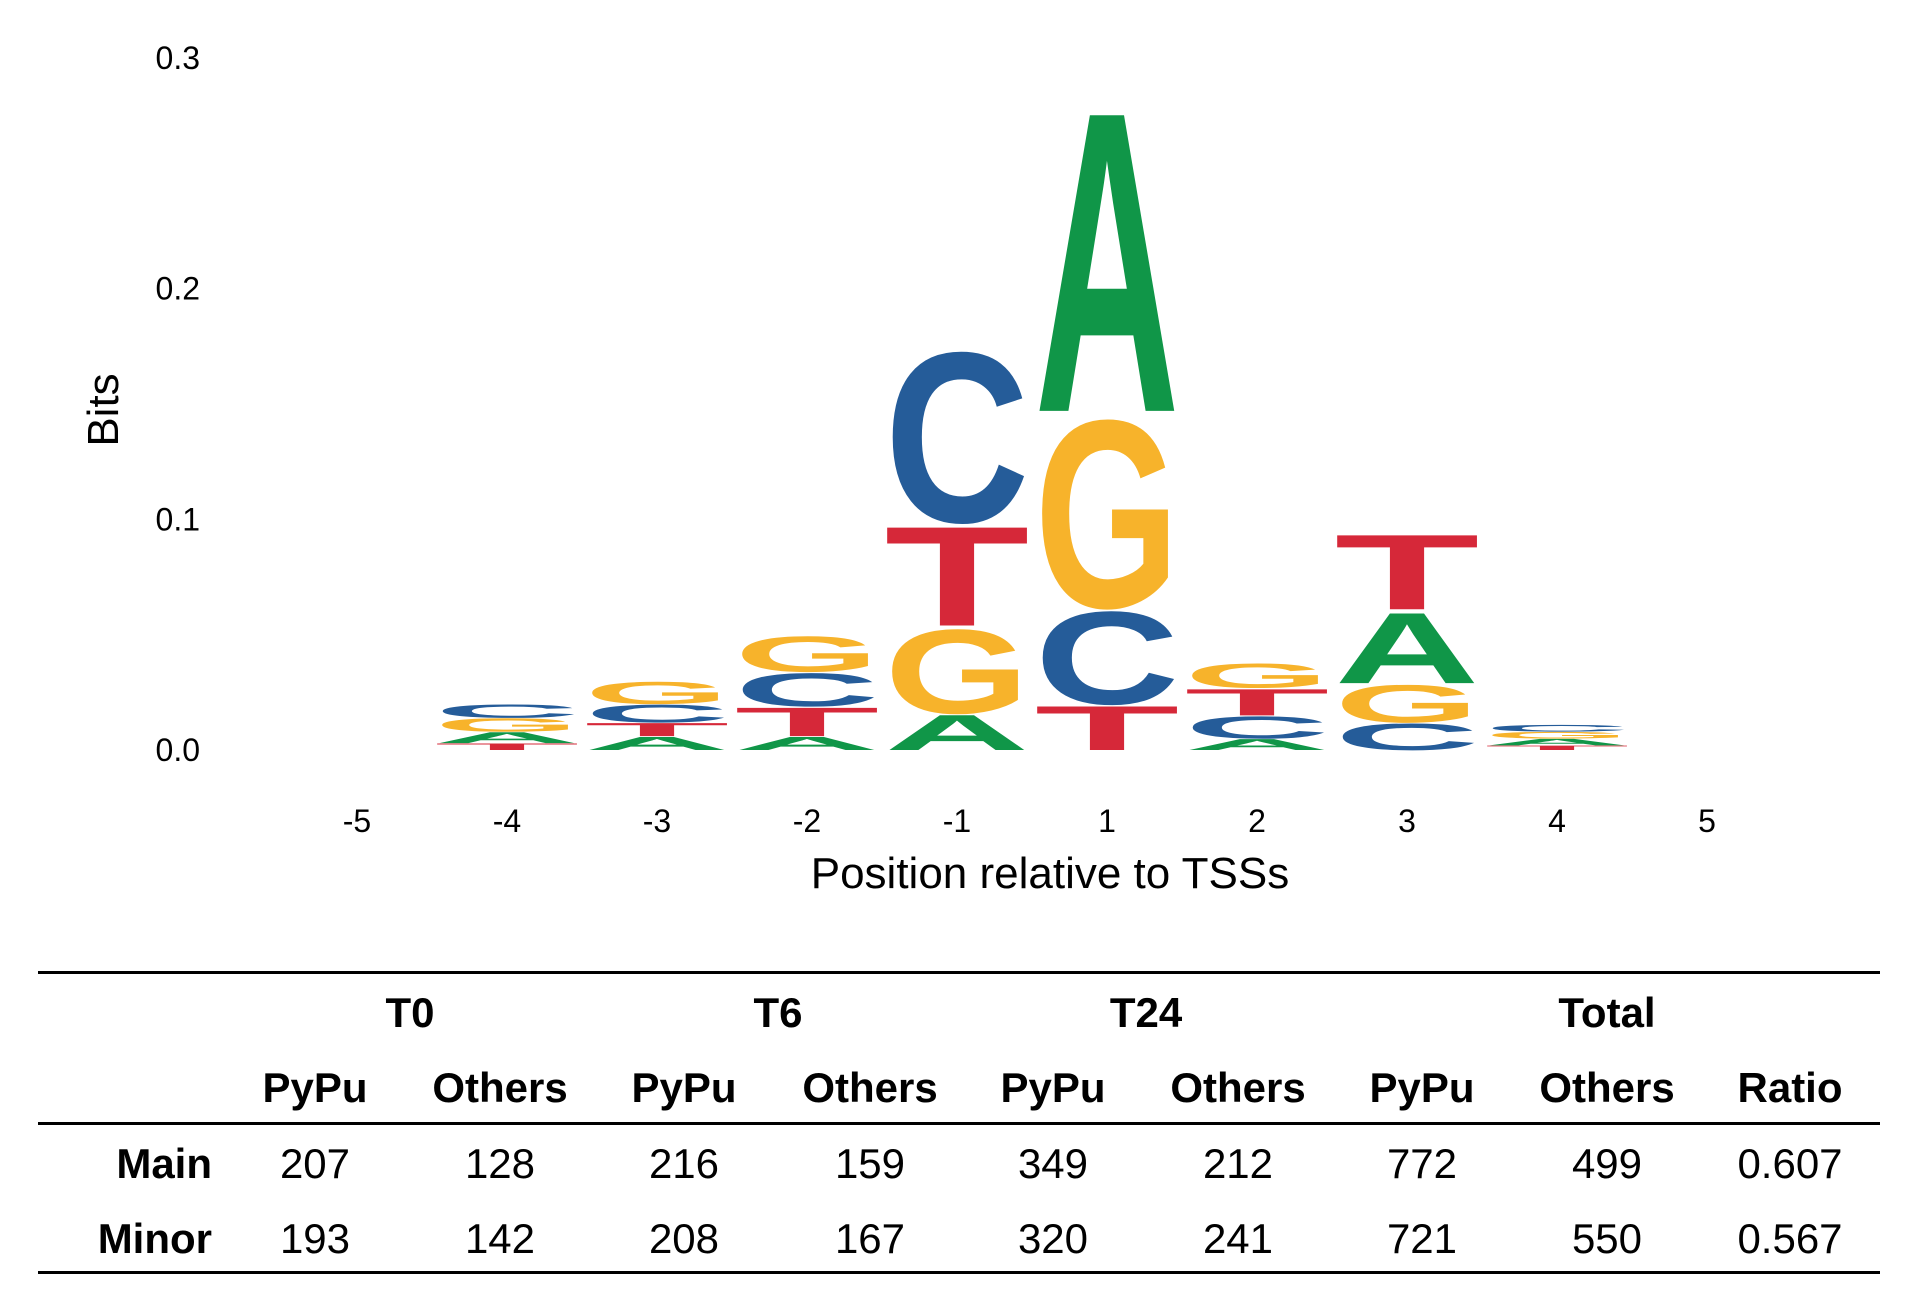 This screenshot has height=1299, width=1911. Describe the element at coordinates (1422, 1163) in the screenshot. I see `table-cell: 772` at that location.